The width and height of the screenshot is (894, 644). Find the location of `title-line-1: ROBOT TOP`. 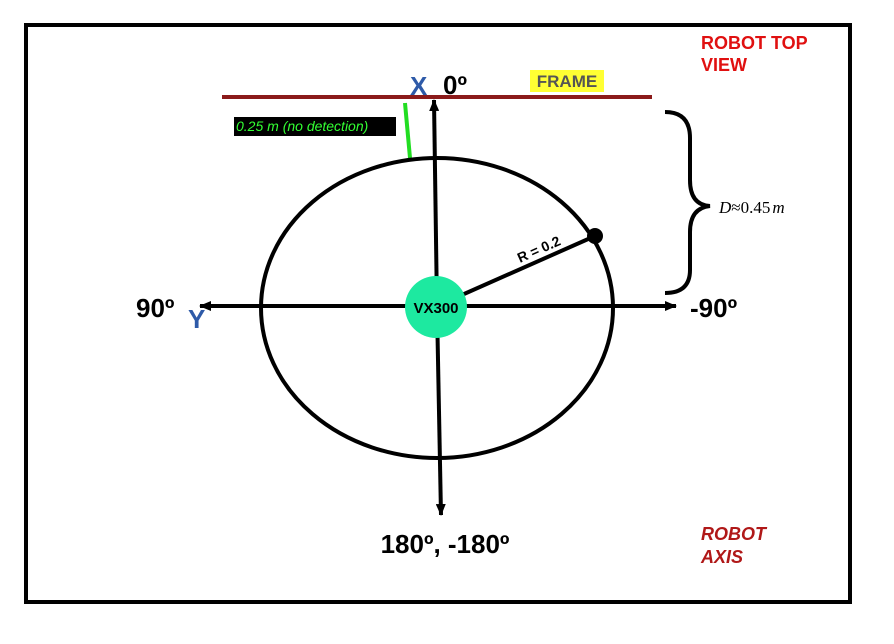

title-line-1: ROBOT TOP is located at coordinates (754, 43).